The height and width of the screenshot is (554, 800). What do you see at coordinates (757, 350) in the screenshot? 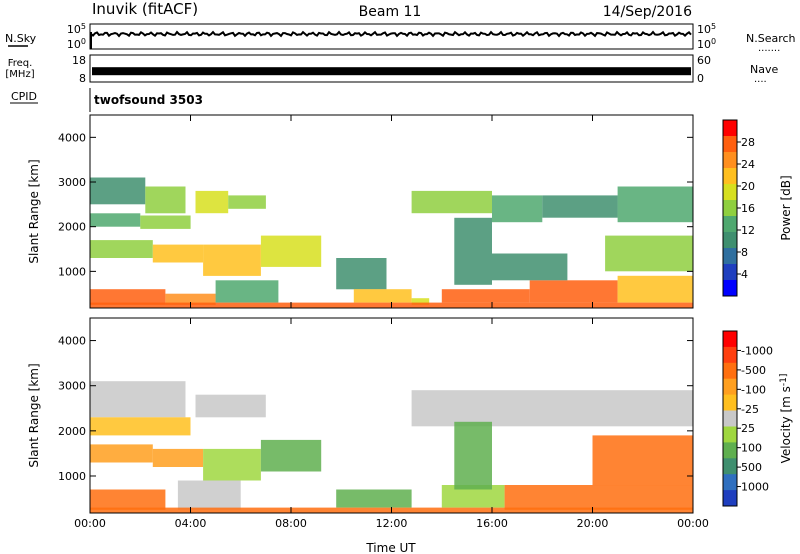
I see `colorbar-tick-label: -1000` at bounding box center [757, 350].